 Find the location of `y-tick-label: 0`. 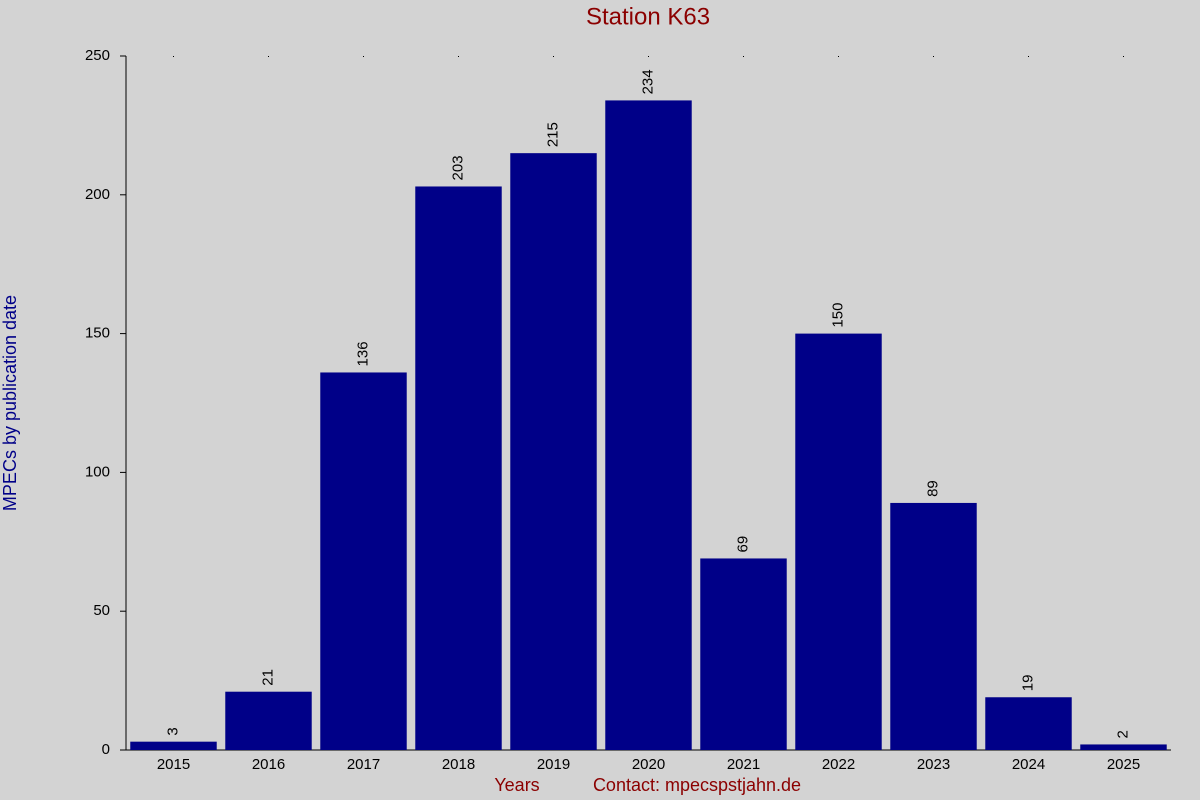

y-tick-label: 0 is located at coordinates (106, 749).